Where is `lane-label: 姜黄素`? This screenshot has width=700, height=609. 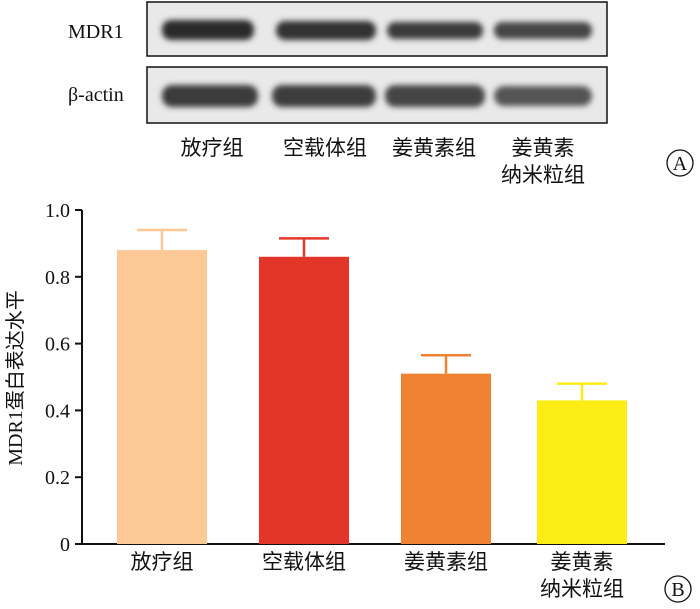
lane-label: 姜黄素 is located at coordinates (543, 148).